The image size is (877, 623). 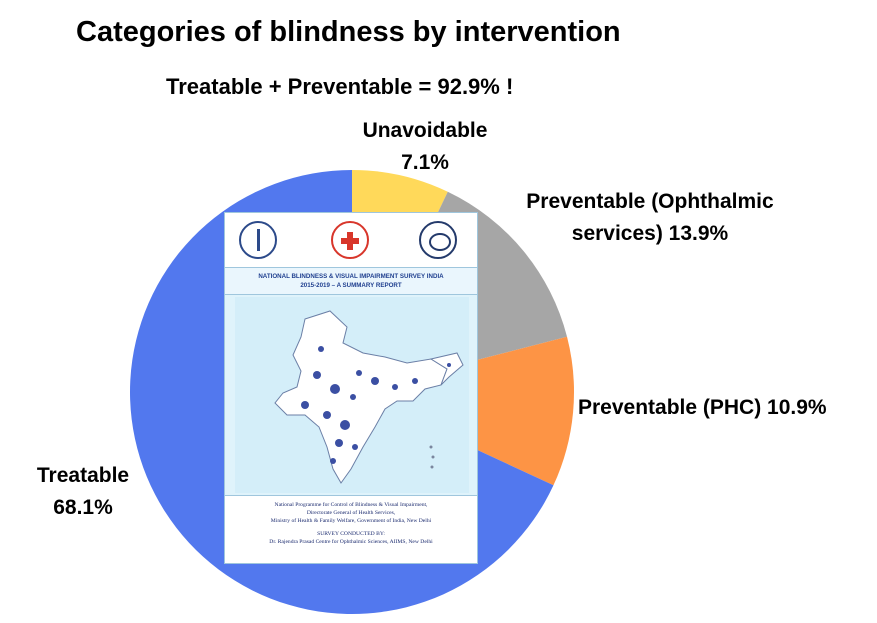 I want to click on slice-label-treatable-value: 68.1%, so click(x=83, y=507).